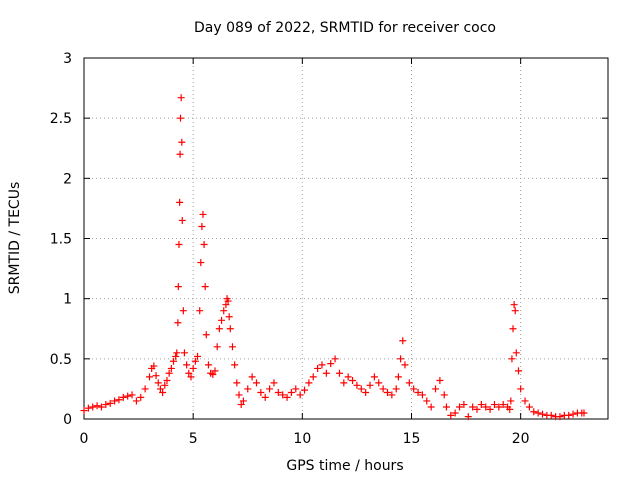 The width and height of the screenshot is (640, 480). Describe the element at coordinates (61, 119) in the screenshot. I see `y-tick-label: 2.5` at that location.